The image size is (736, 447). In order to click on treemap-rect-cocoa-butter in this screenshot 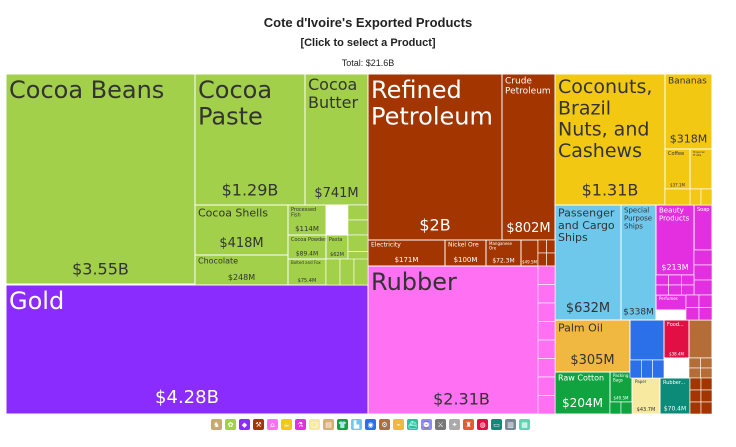, I will do `click(336, 139)`.